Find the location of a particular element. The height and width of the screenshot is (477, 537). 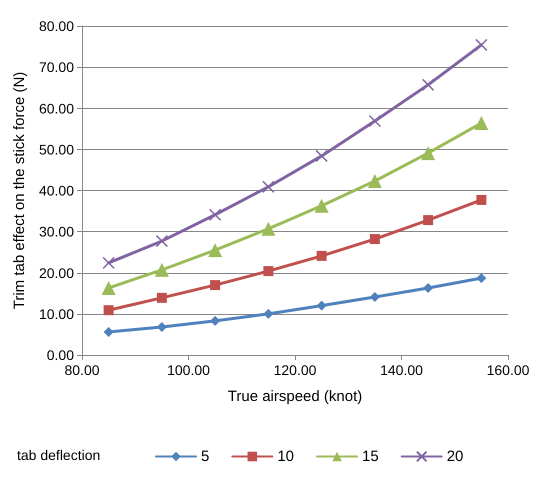

y-tick-label: 20.00 is located at coordinates (56, 272).